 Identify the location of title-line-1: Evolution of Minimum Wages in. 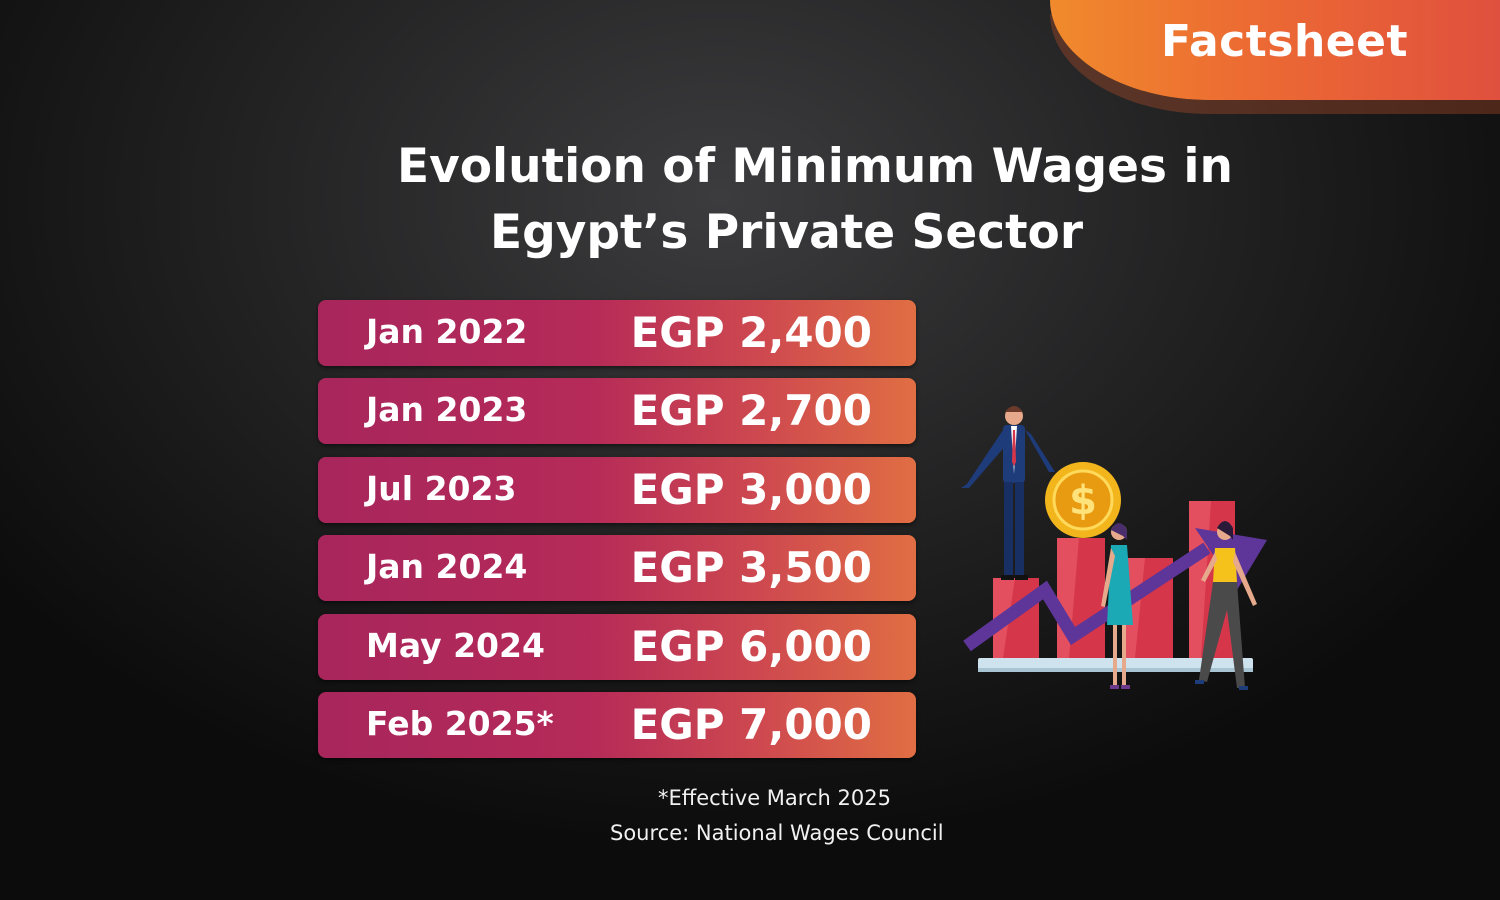
(815, 166).